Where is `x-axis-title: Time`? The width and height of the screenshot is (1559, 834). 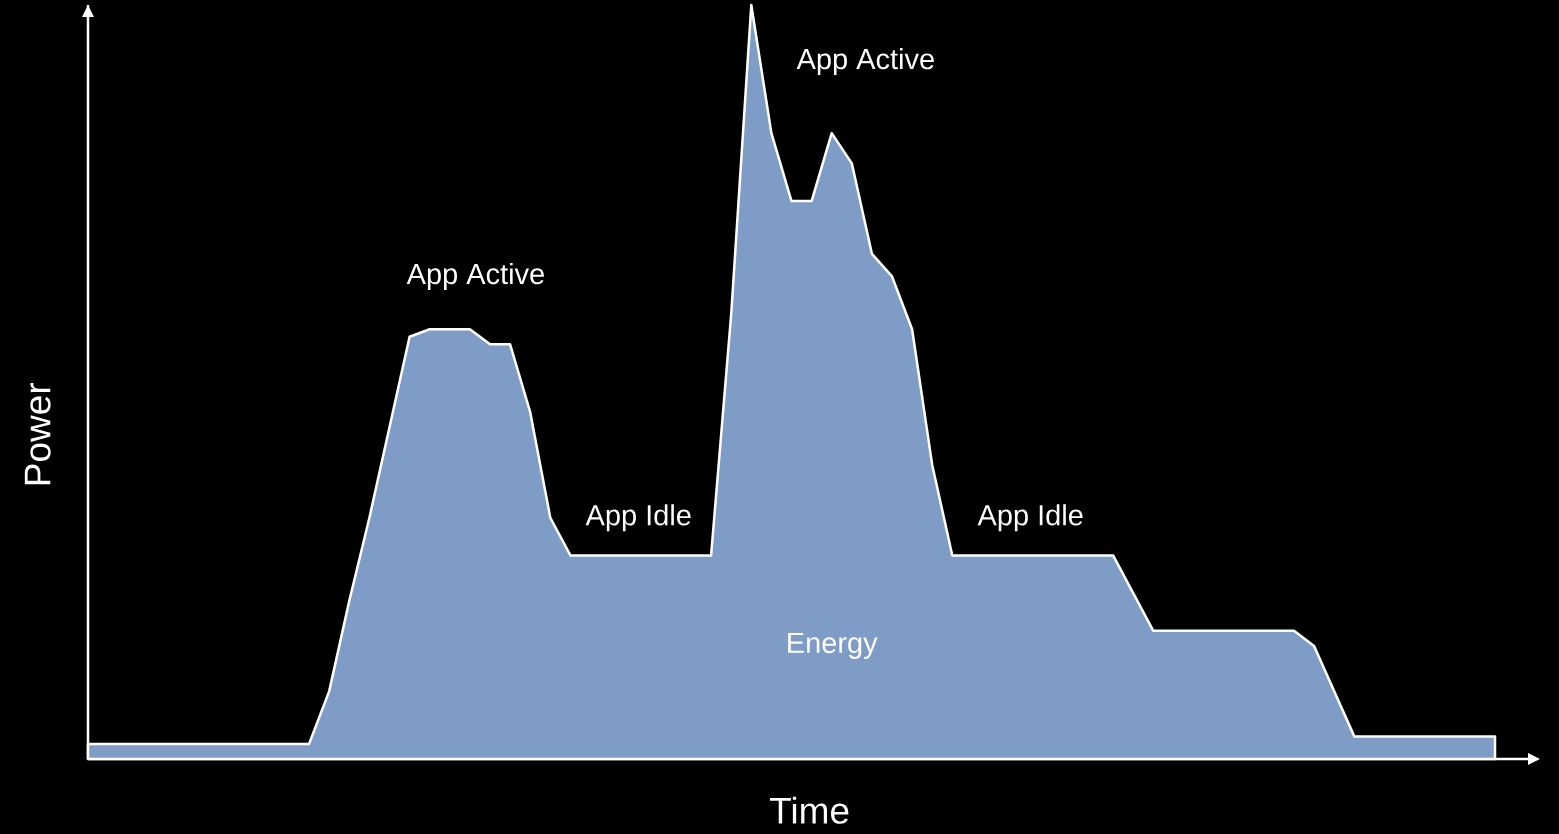
x-axis-title: Time is located at coordinates (809, 810).